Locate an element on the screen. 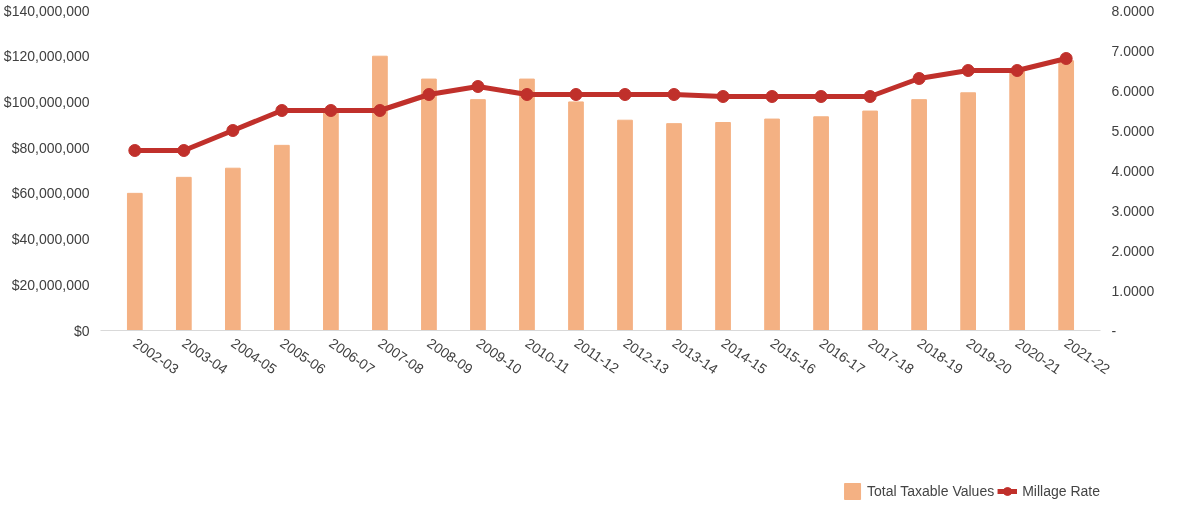 The height and width of the screenshot is (527, 1193). y2-tick-label: 1.0000 is located at coordinates (1133, 290).